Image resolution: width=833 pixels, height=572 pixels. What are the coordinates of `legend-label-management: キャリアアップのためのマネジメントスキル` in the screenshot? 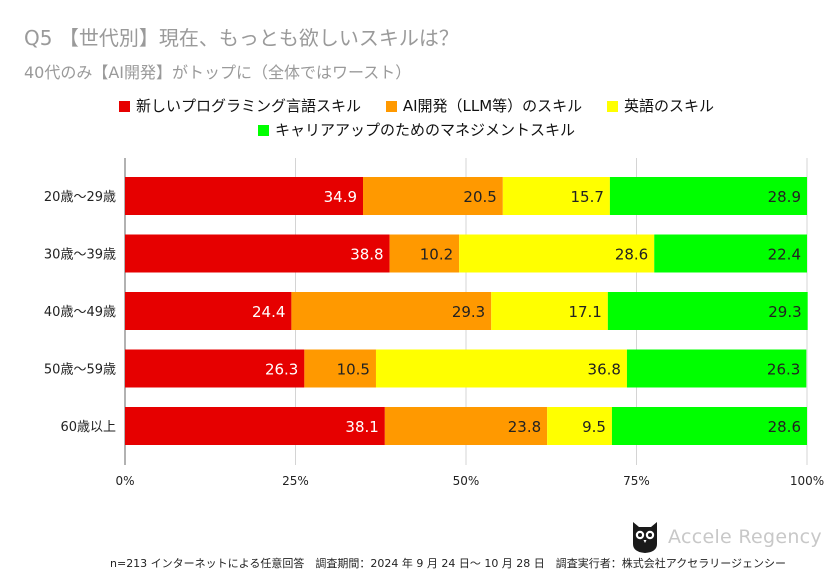 It's located at (424, 130).